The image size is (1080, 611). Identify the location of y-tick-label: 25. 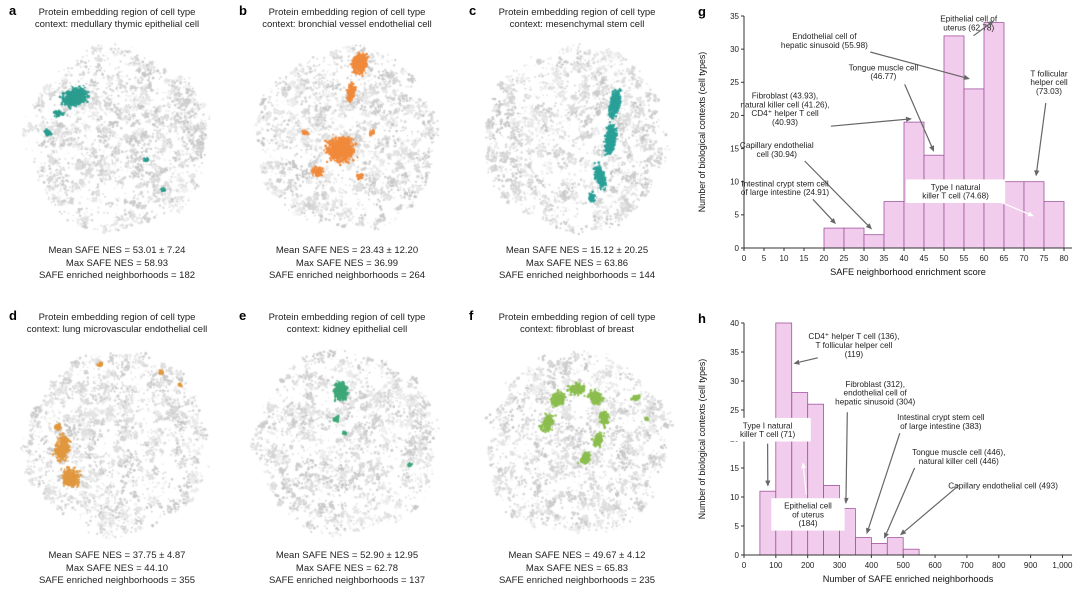
(734, 410).